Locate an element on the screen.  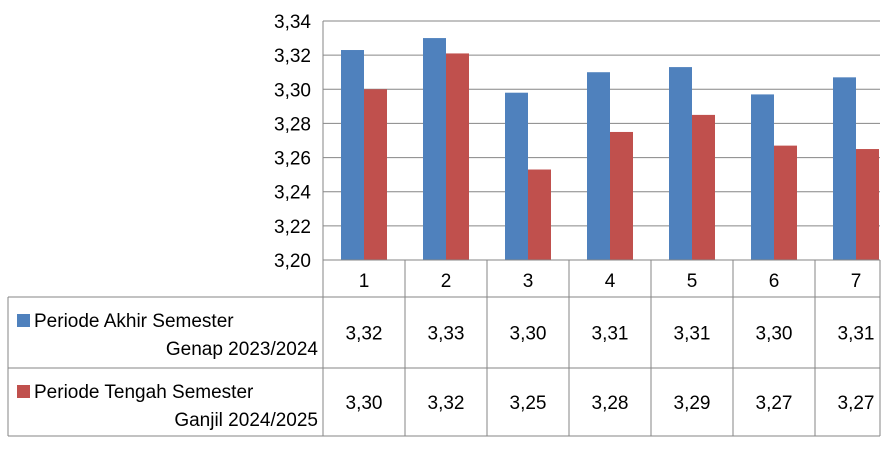
y-tick-label: 3,20 is located at coordinates (292, 261).